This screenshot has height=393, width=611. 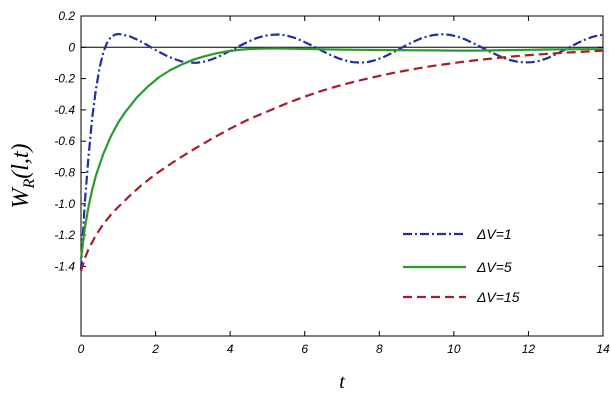 I want to click on y-tick-label: -1.2, so click(x=64, y=235).